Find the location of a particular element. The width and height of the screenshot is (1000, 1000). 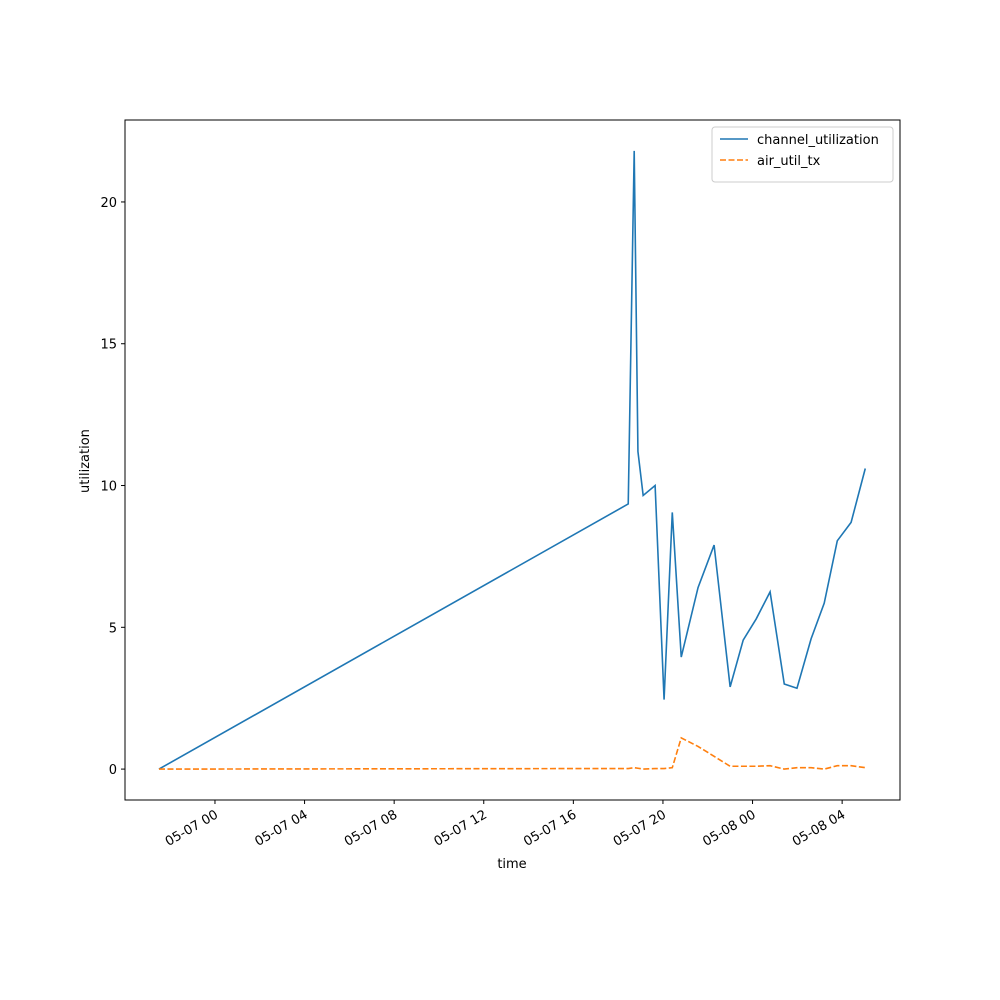

data-line is located at coordinates (512, 753).